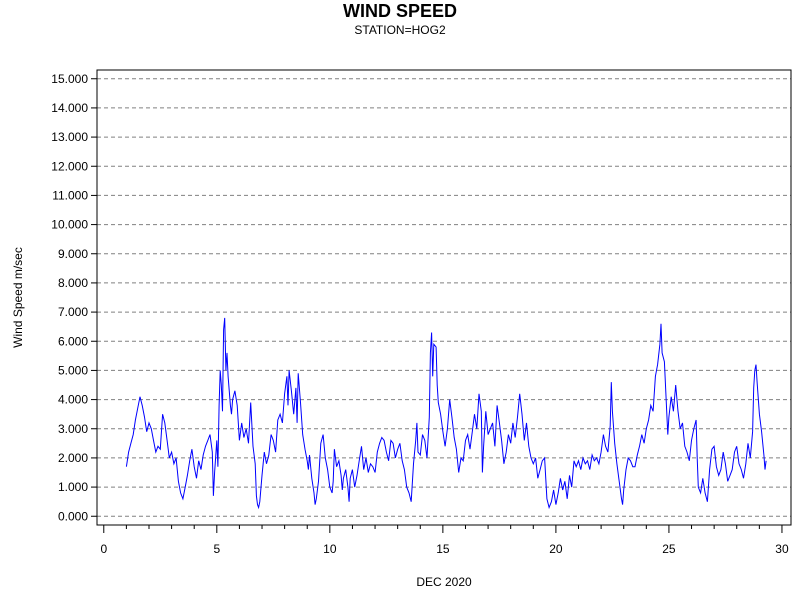  What do you see at coordinates (443, 549) in the screenshot?
I see `x-tick-label: 15` at bounding box center [443, 549].